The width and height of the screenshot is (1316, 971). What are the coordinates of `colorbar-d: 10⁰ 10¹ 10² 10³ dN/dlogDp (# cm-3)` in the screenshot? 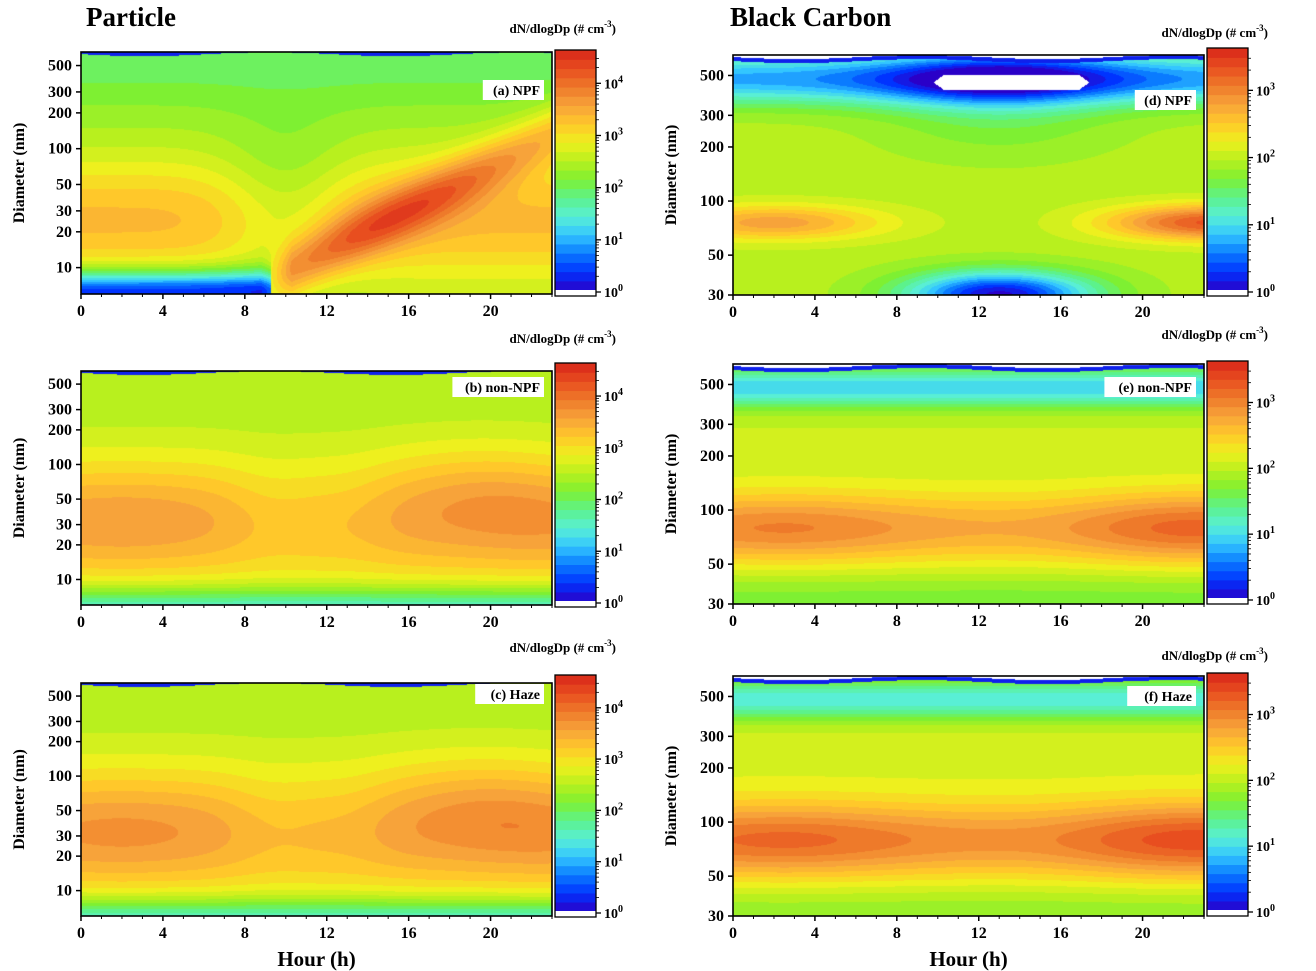 It's located at (1218, 162).